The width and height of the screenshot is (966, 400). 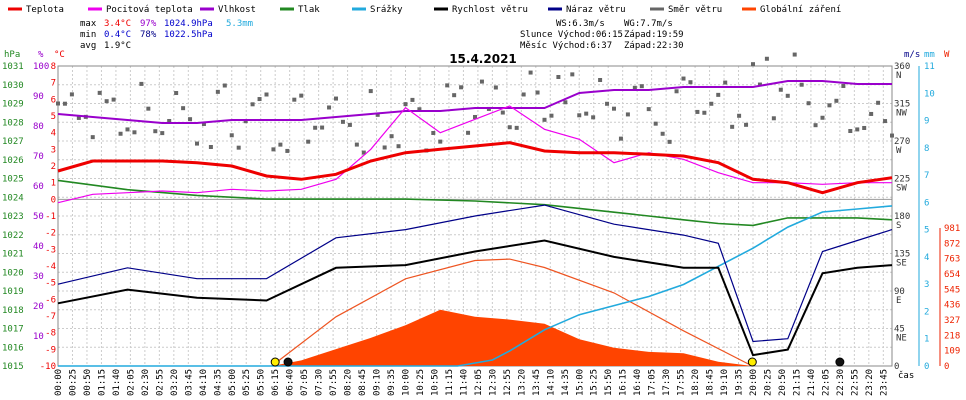 I want to click on legend-label: Směr větru, so click(x=695, y=10).